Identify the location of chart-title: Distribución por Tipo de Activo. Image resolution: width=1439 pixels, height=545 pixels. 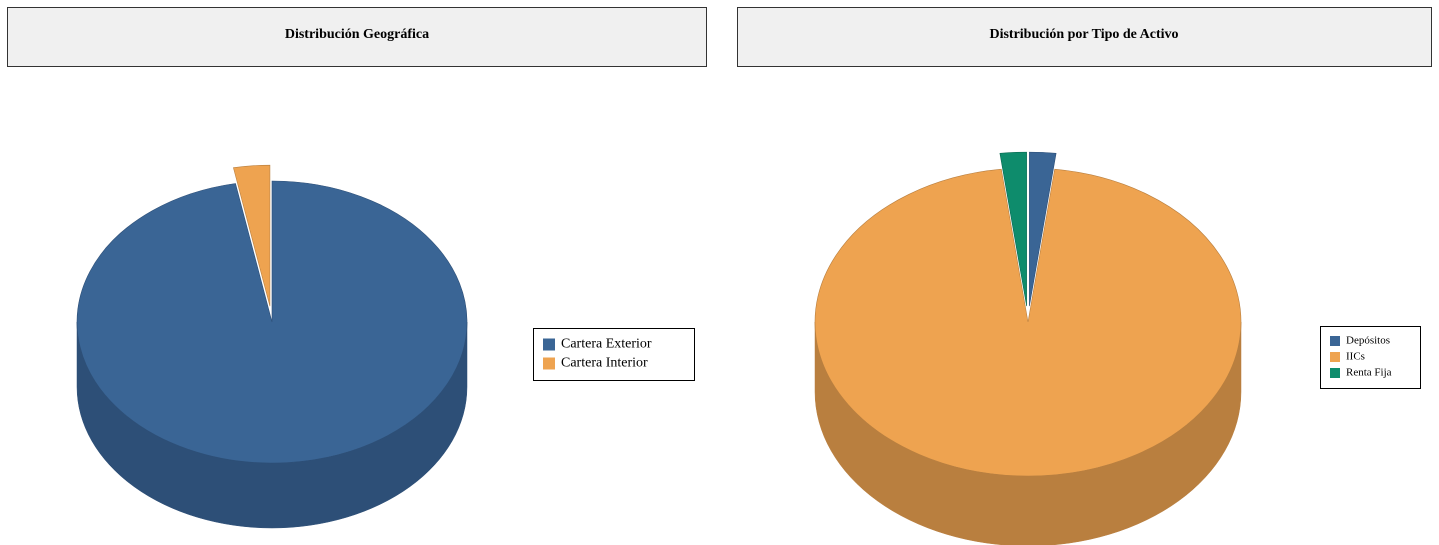
(1083, 34).